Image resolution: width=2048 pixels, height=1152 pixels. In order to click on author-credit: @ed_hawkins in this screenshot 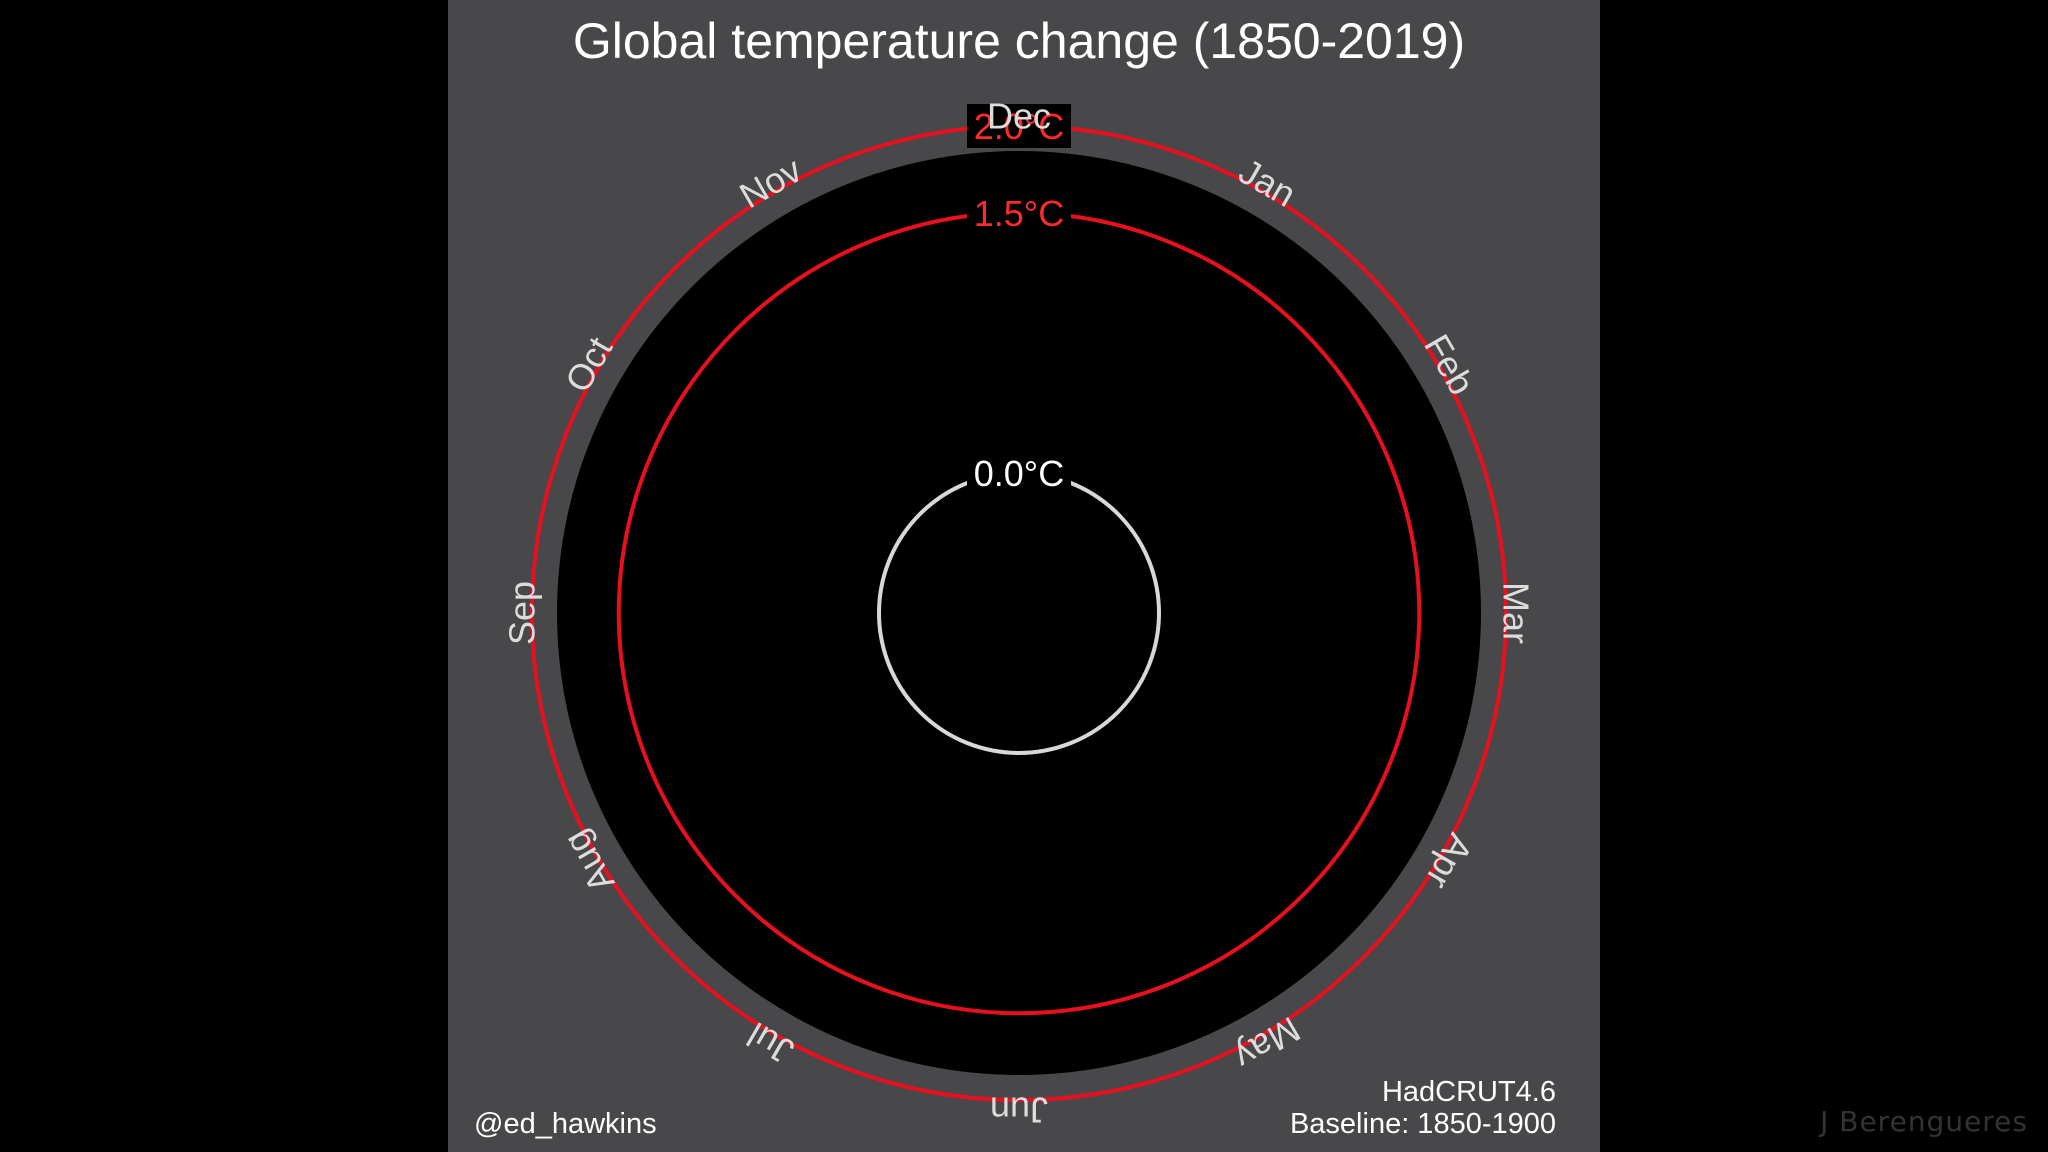, I will do `click(565, 1124)`.